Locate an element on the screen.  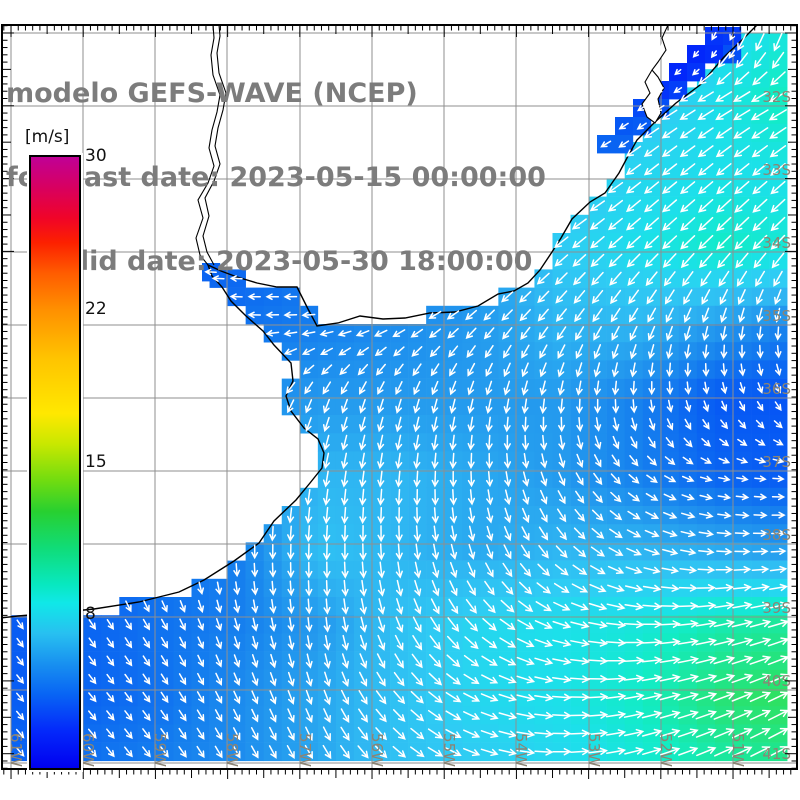
colorbar is located at coordinates (55, 462).